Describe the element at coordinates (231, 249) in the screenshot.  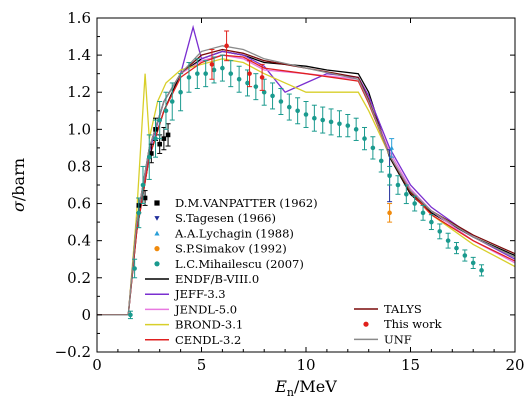
I see `legend-label: S.P.Simakov (1992)` at that location.